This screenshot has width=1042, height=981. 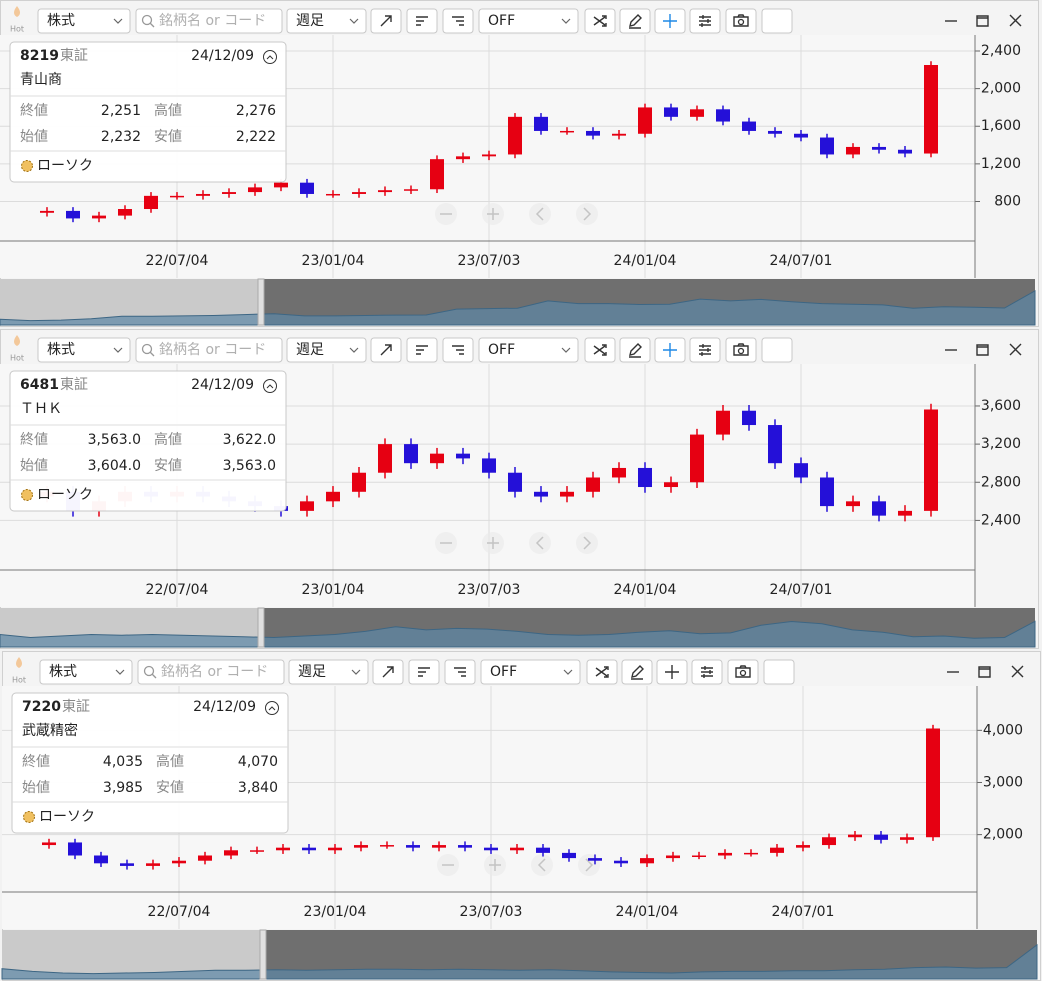 What do you see at coordinates (114, 466) in the screenshot?
I see `field-value: 3,604.0` at bounding box center [114, 466].